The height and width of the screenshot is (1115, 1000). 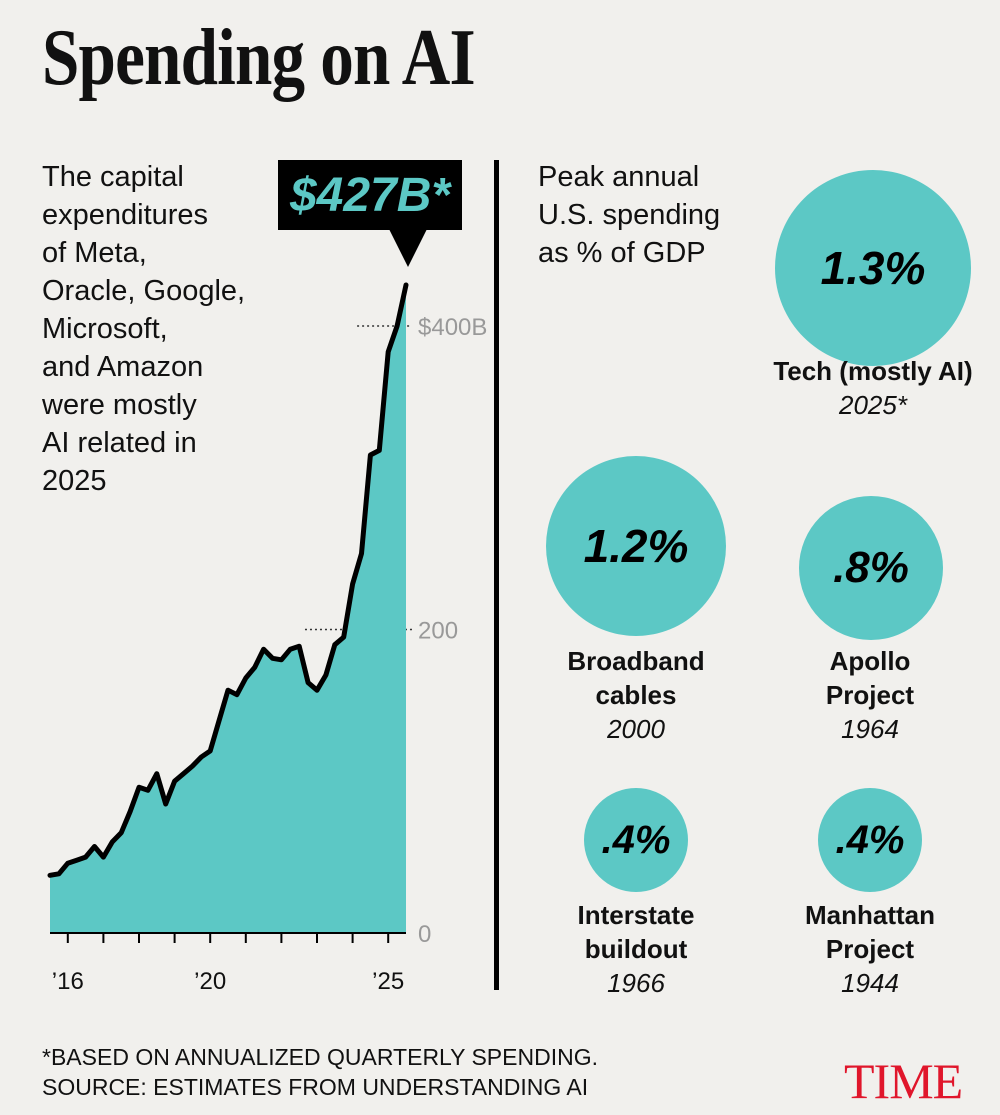 I want to click on time-logo: TIME, so click(x=903, y=1081).